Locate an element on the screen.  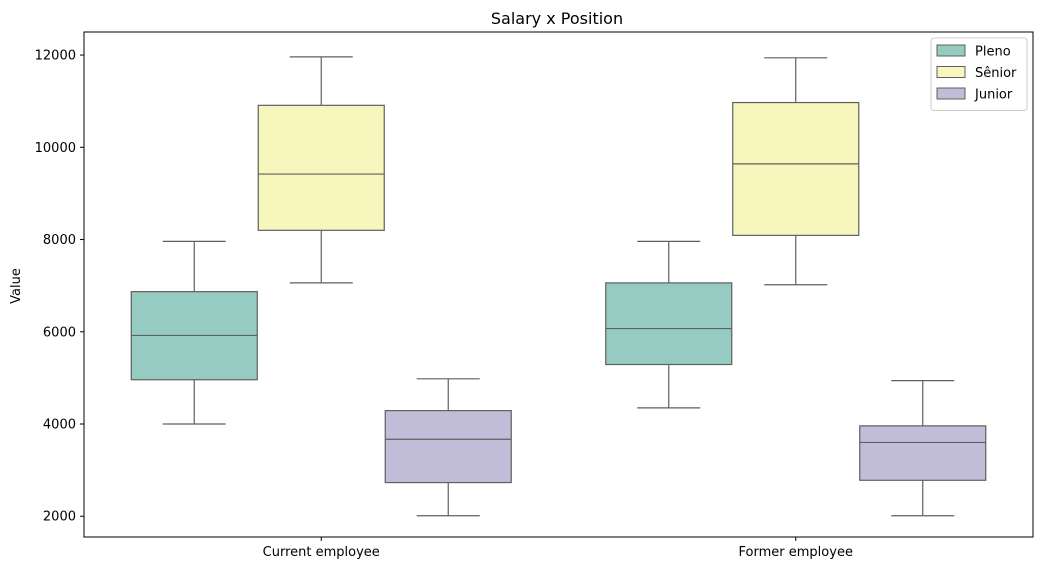
y-tick-label: 12000 is located at coordinates (55, 56).